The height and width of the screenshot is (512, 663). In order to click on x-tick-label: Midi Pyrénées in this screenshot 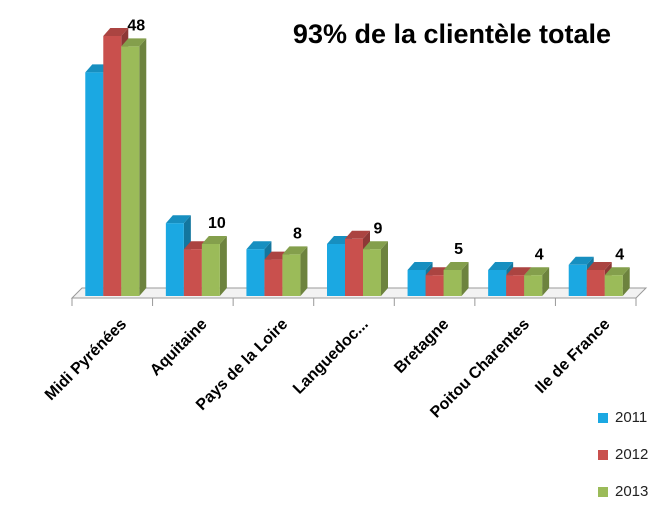, I will do `click(86, 360)`.